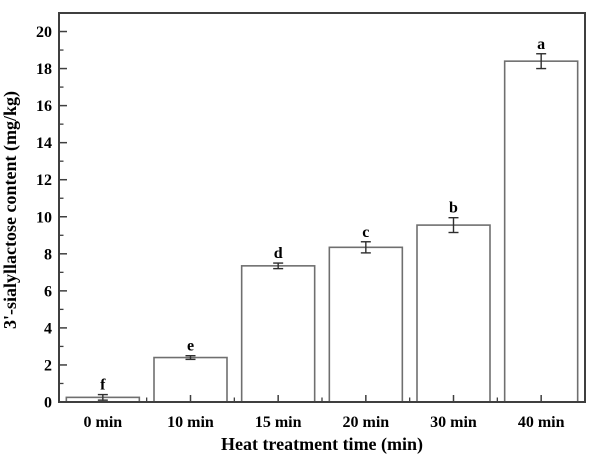 This screenshot has width=606, height=457. Describe the element at coordinates (102, 422) in the screenshot. I see `x-tick-label-0: 0 min` at that location.